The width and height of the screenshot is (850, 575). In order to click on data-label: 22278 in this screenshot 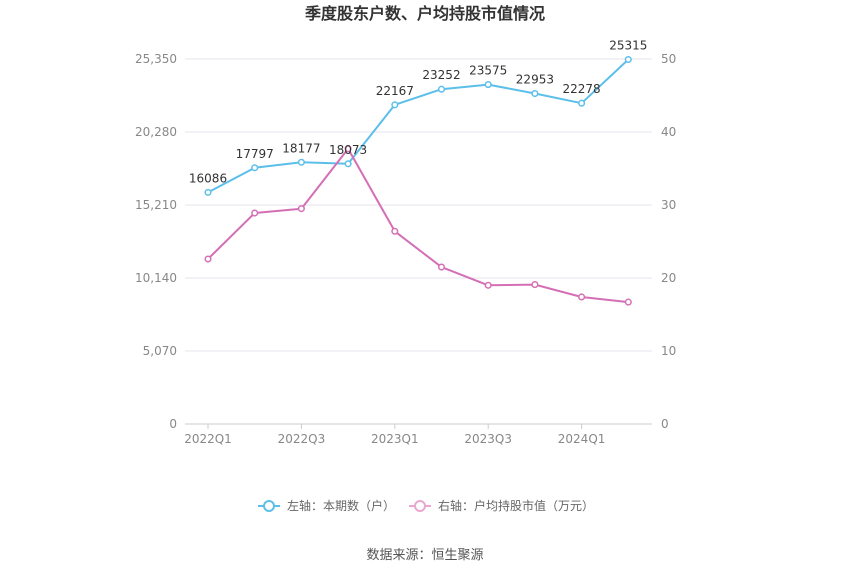, I will do `click(582, 89)`.